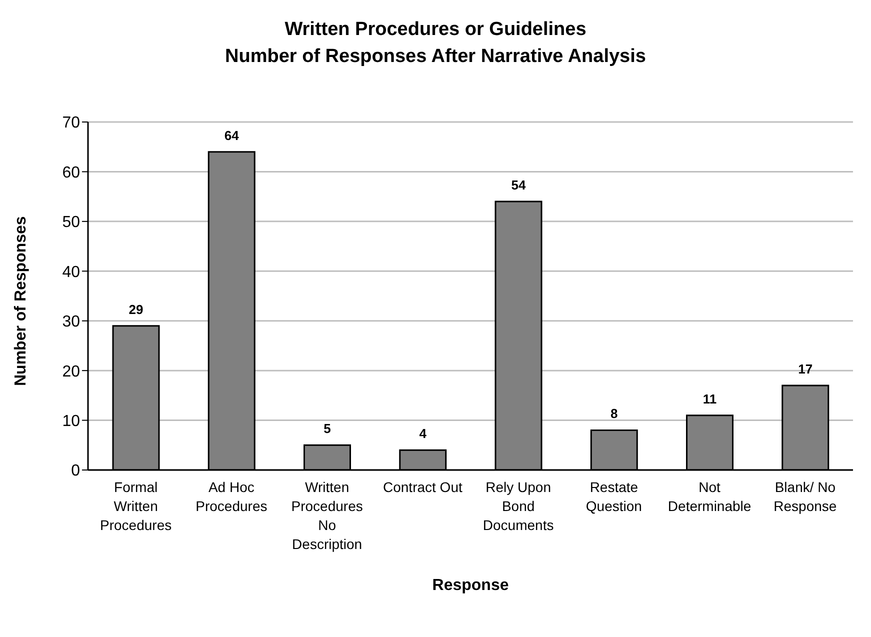  What do you see at coordinates (710, 496) in the screenshot?
I see `x-tick-label: Not Determinable` at bounding box center [710, 496].